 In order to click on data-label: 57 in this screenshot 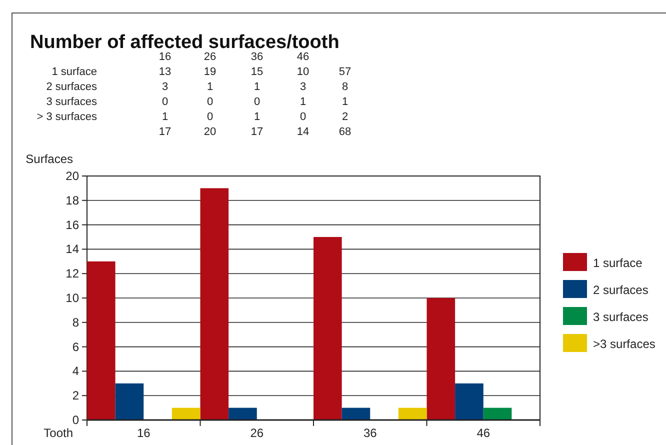, I will do `click(345, 72)`.